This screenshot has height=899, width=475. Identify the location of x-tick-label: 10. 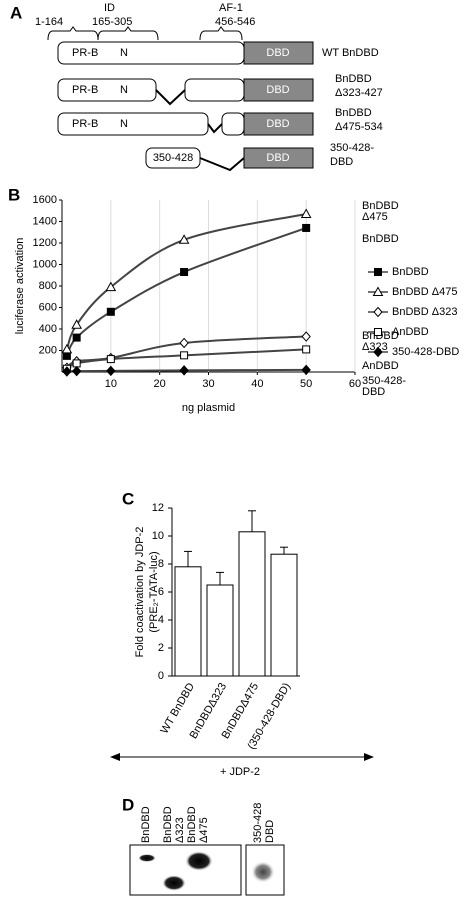
(111, 384).